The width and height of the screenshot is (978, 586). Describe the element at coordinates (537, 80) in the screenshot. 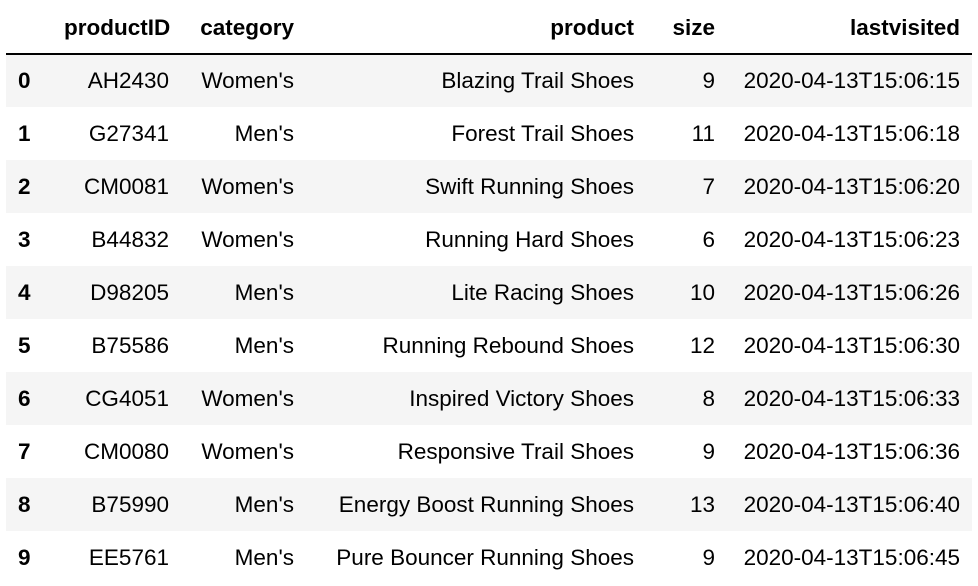

I see `cell-product: Blazing Trail Shoes` at that location.